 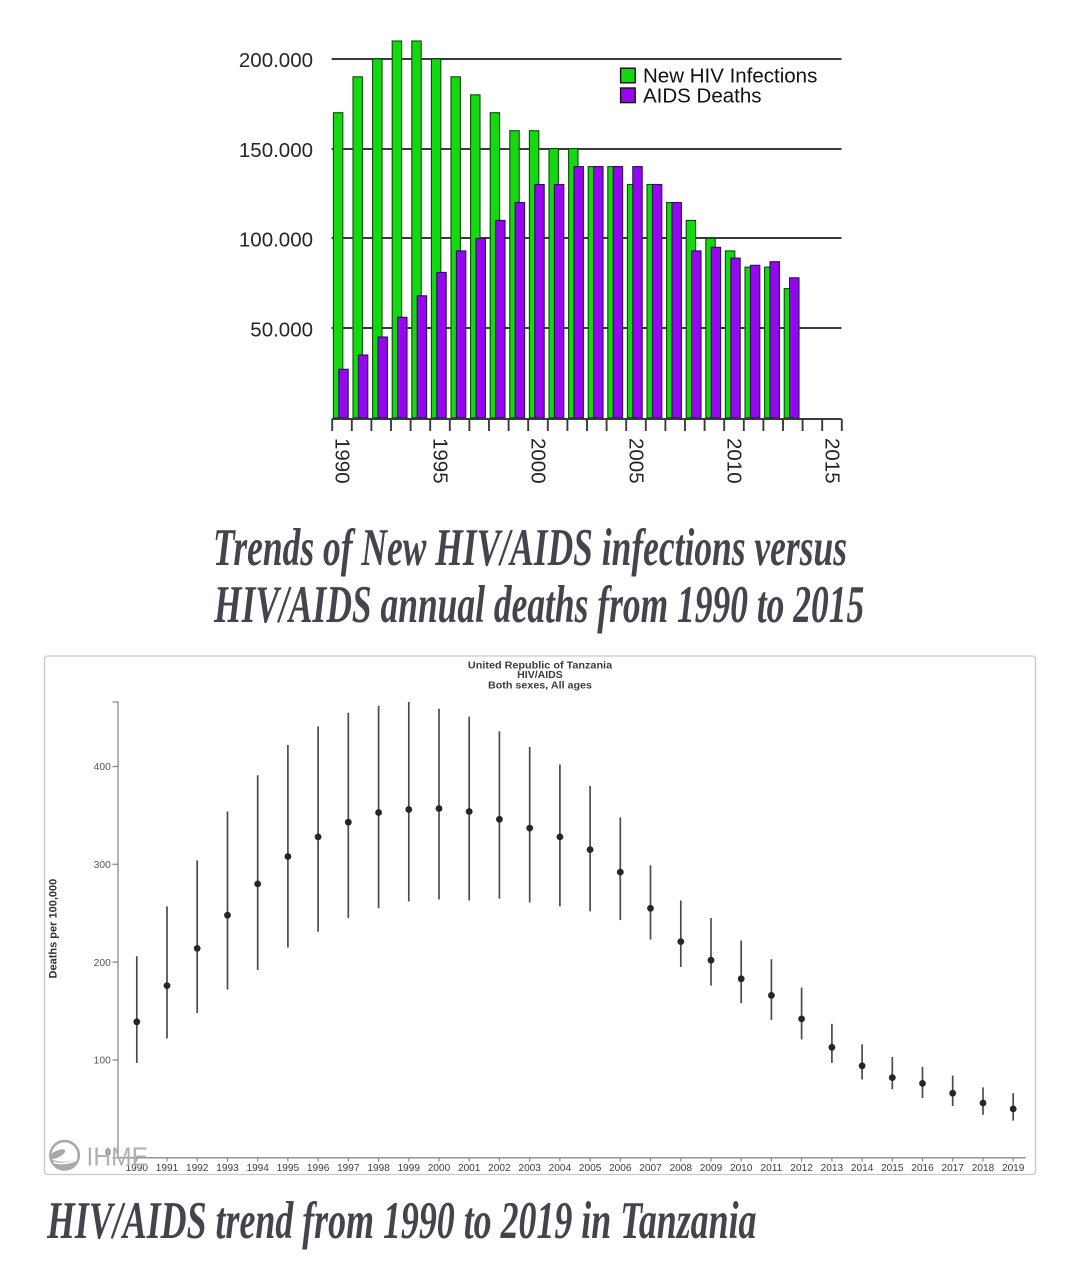 I want to click on svg-text: 1999, so click(x=409, y=1168).